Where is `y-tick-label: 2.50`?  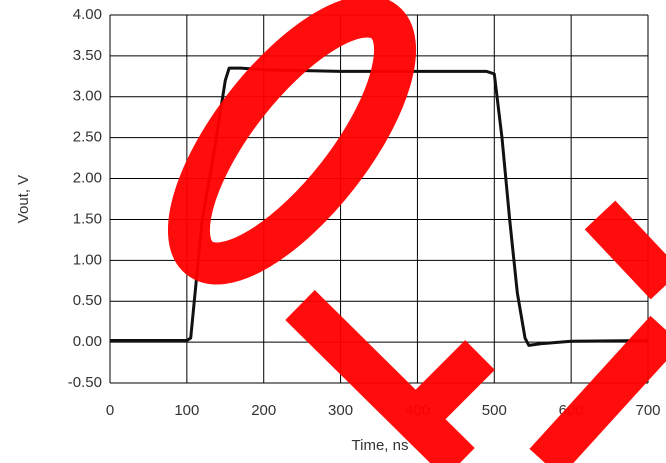
y-tick-label: 2.50 is located at coordinates (87, 137).